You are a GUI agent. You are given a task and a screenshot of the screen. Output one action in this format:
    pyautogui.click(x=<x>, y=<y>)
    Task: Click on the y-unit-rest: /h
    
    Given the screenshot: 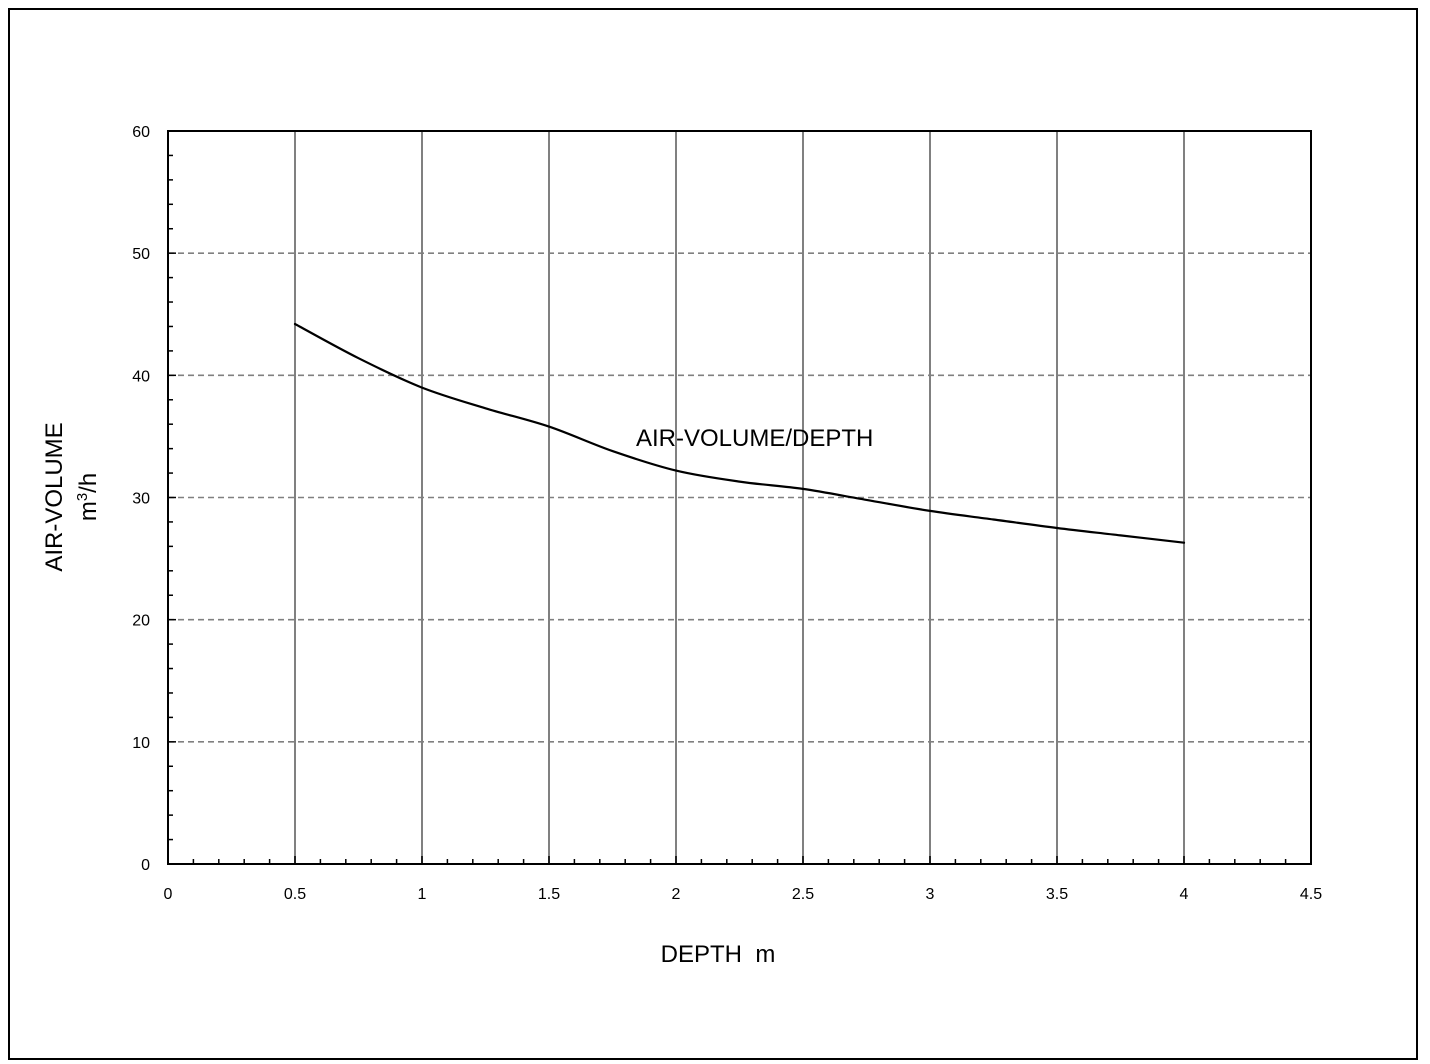 What is the action you would take?
    pyautogui.click(x=88, y=483)
    